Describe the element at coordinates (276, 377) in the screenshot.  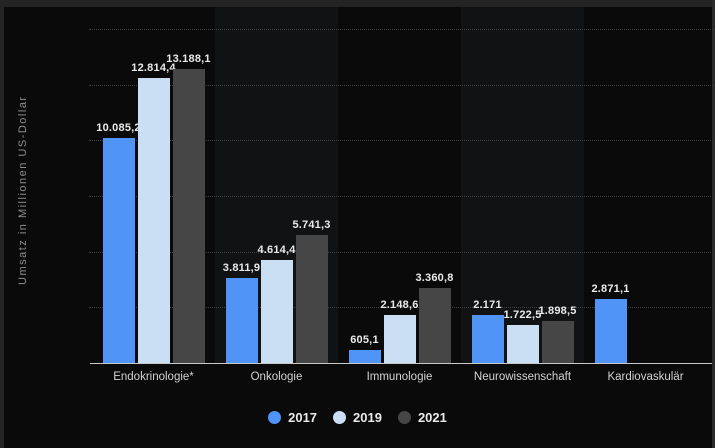
I see `category-label: Onkologie` at that location.